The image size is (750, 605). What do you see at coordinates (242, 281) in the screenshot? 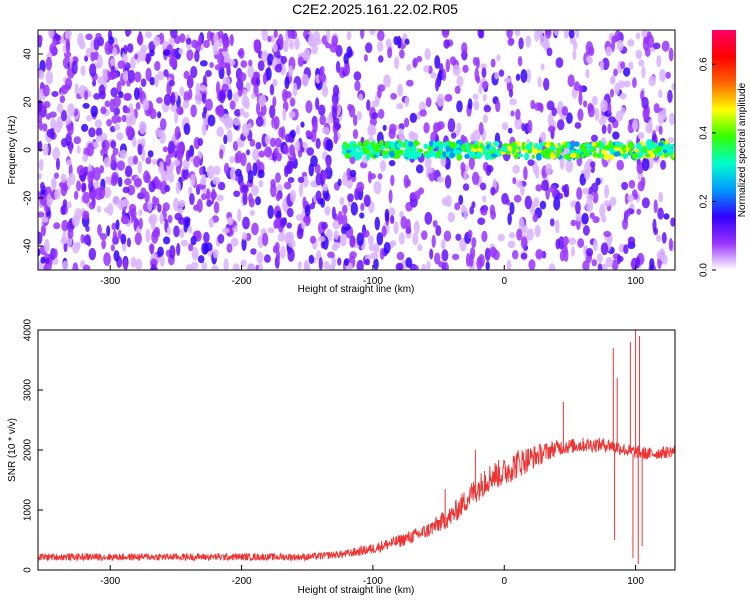
I see `x-tick-label: -200` at bounding box center [242, 281].